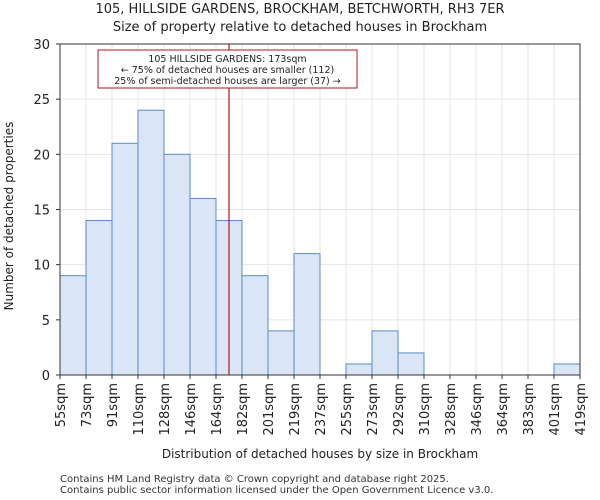 The width and height of the screenshot is (600, 500). Describe the element at coordinates (399, 409) in the screenshot. I see `x-tick-label: 292sqm` at that location.